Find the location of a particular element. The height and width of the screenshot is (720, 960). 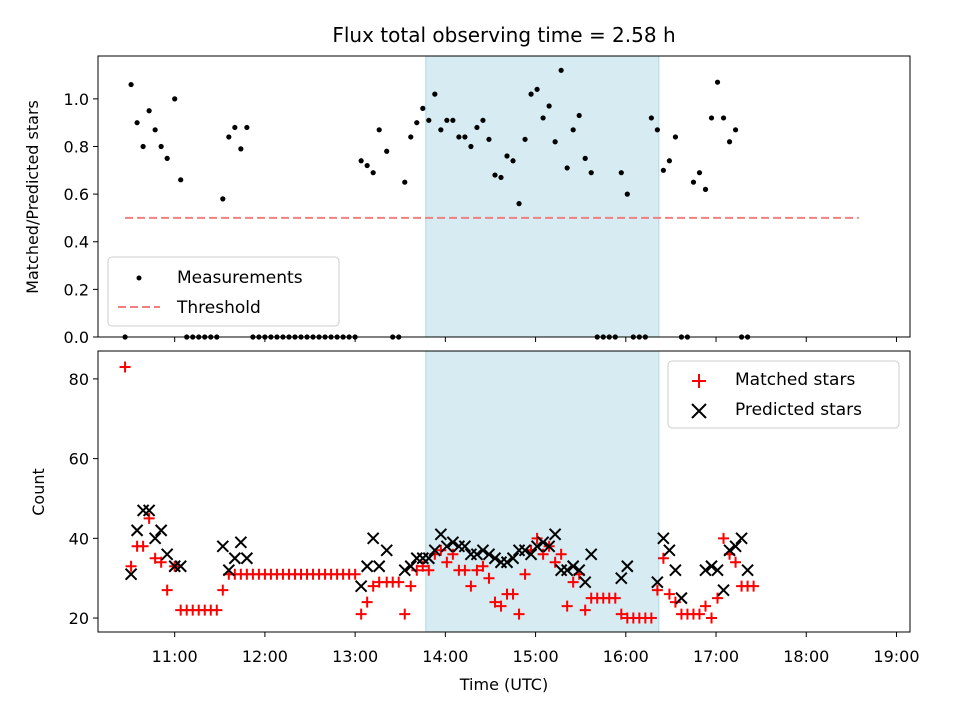

bottom-y-tick-label: 40 is located at coordinates (79, 538).